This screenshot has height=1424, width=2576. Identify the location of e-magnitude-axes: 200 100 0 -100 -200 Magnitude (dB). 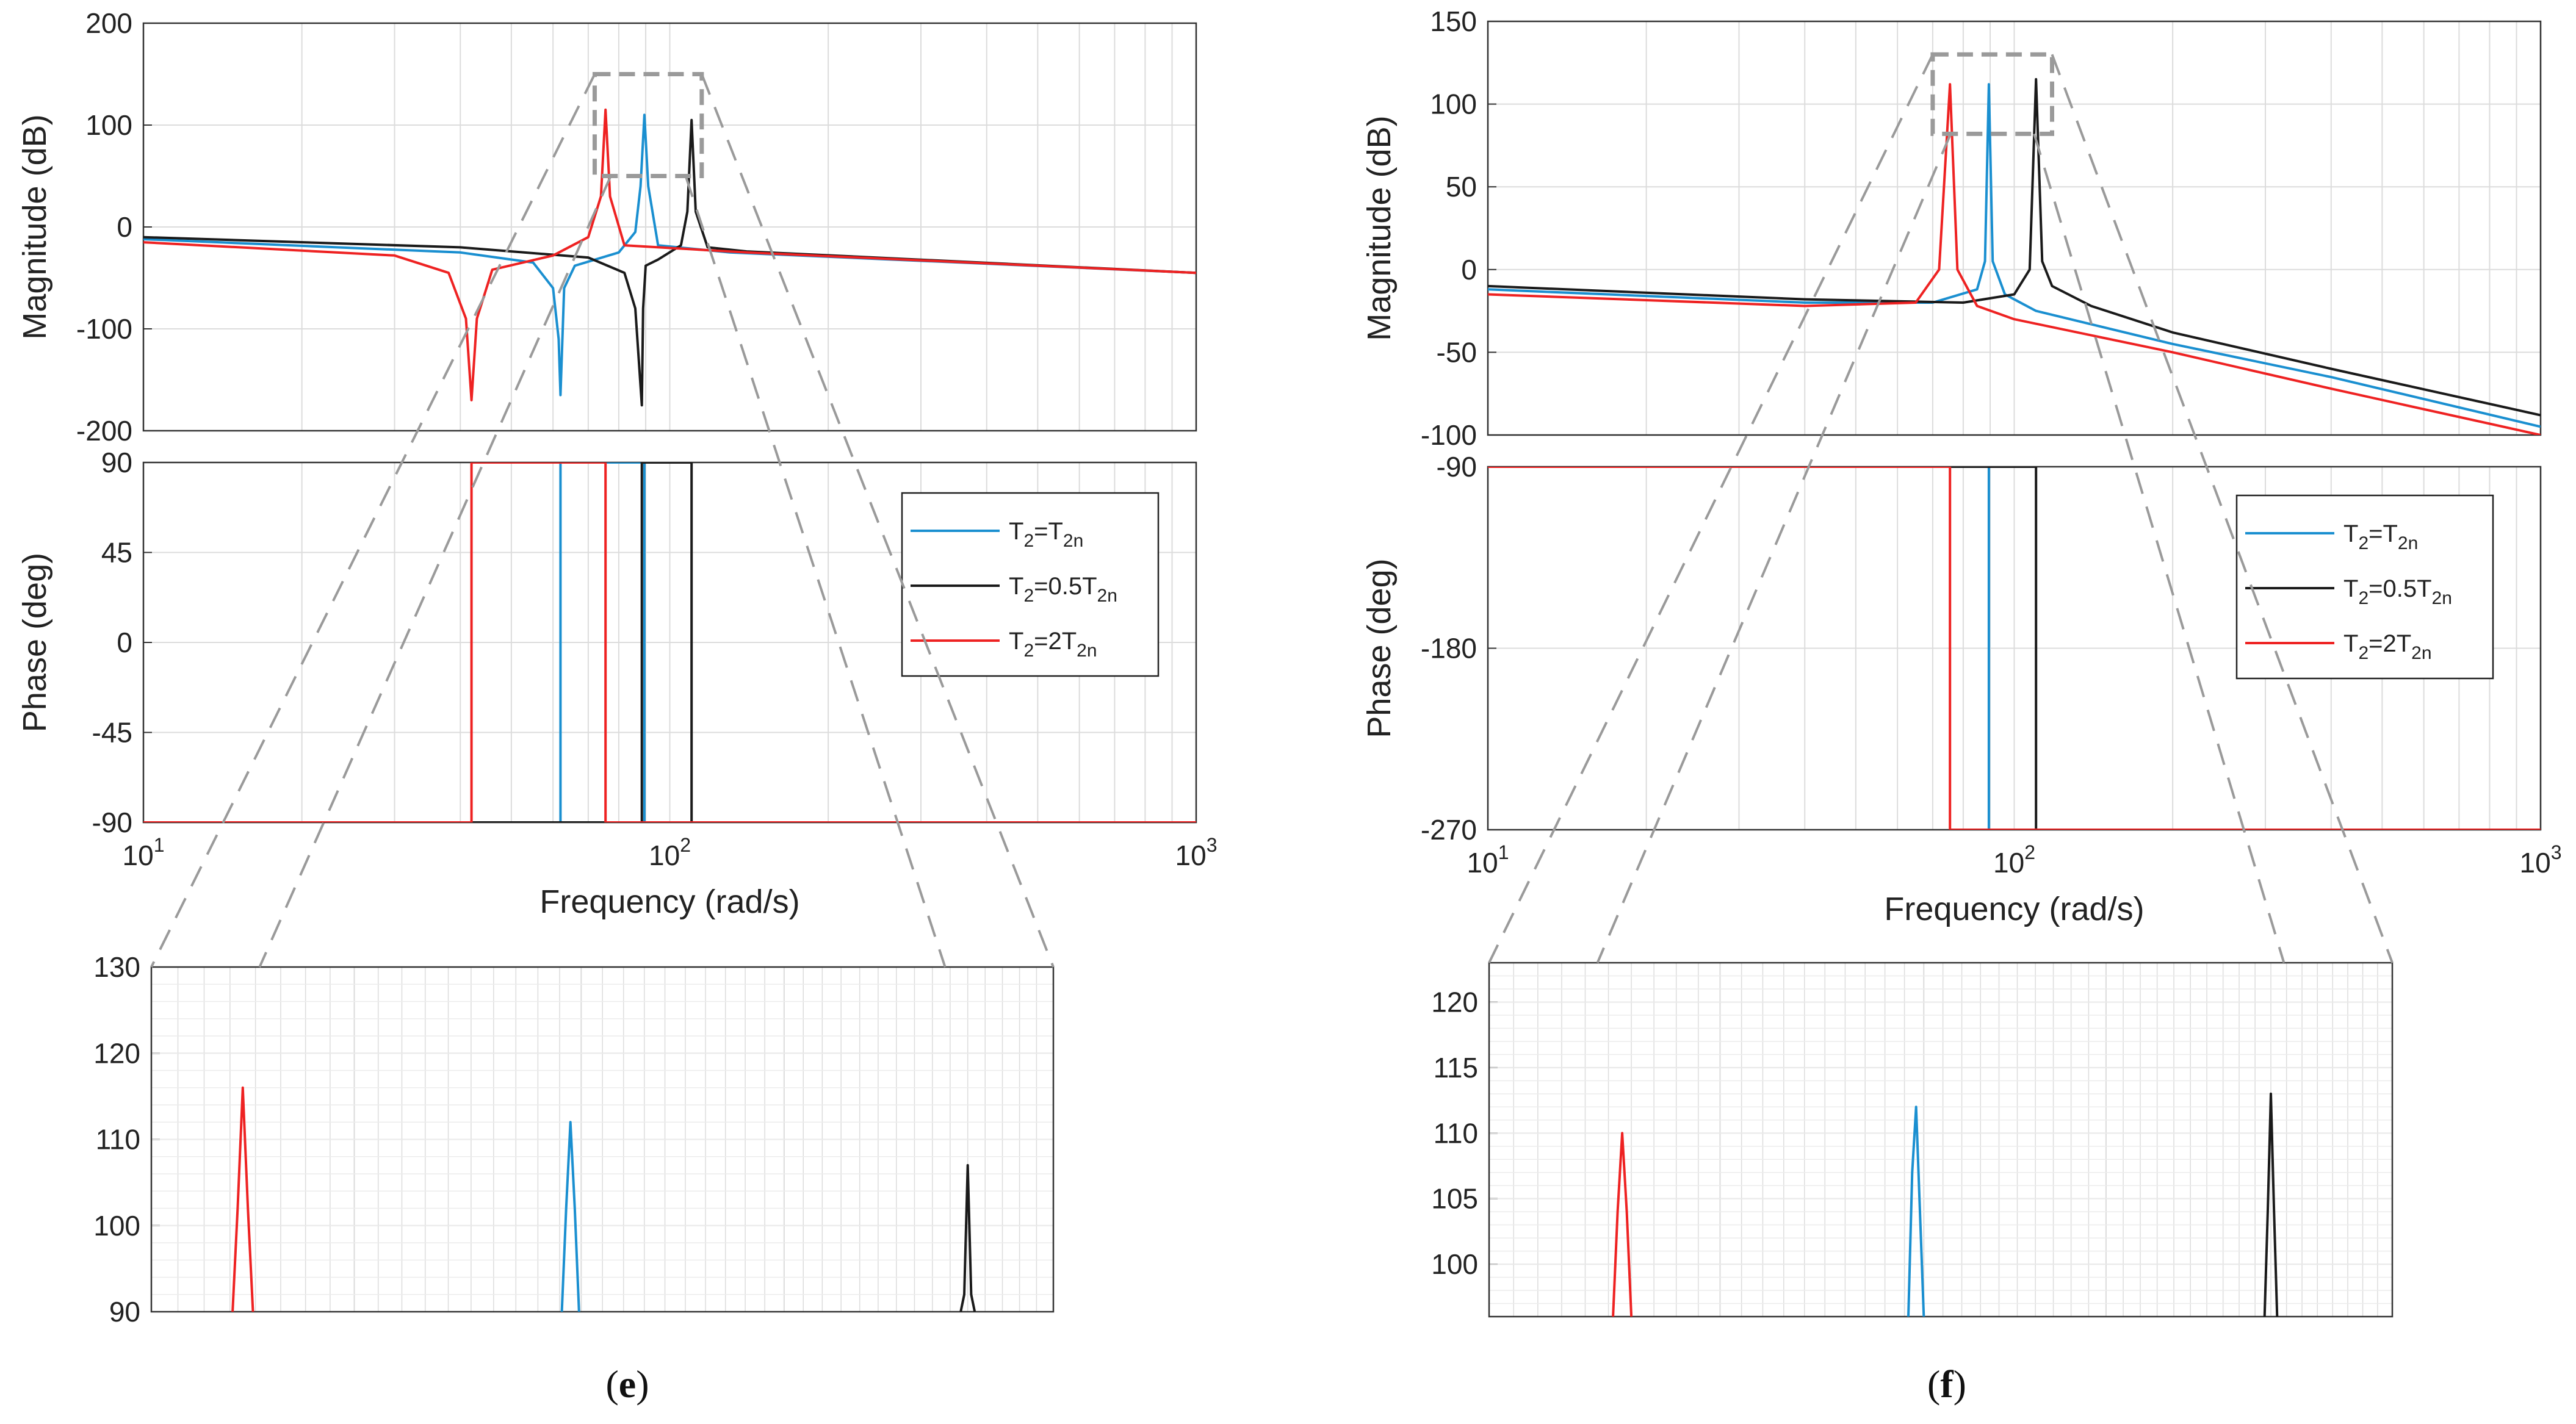
(606, 227).